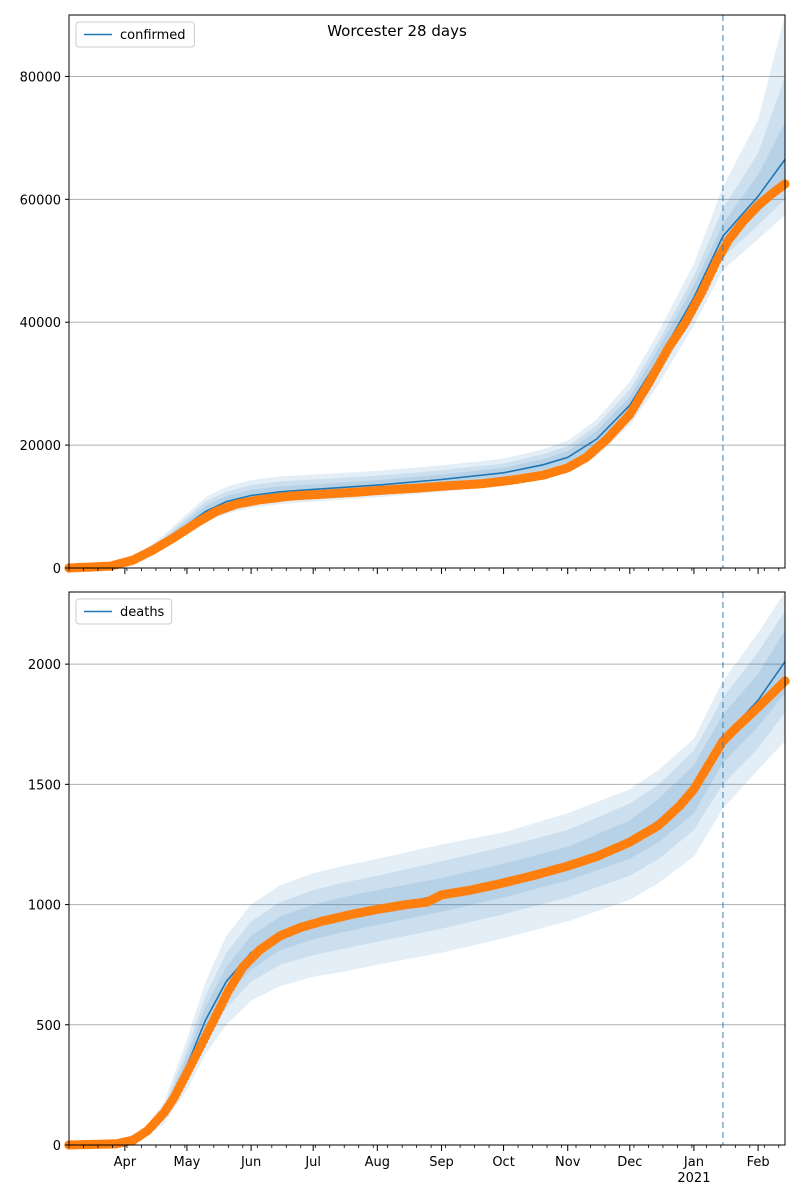  What do you see at coordinates (48, 1026) in the screenshot?
I see `y-tick-label: 500` at bounding box center [48, 1026].